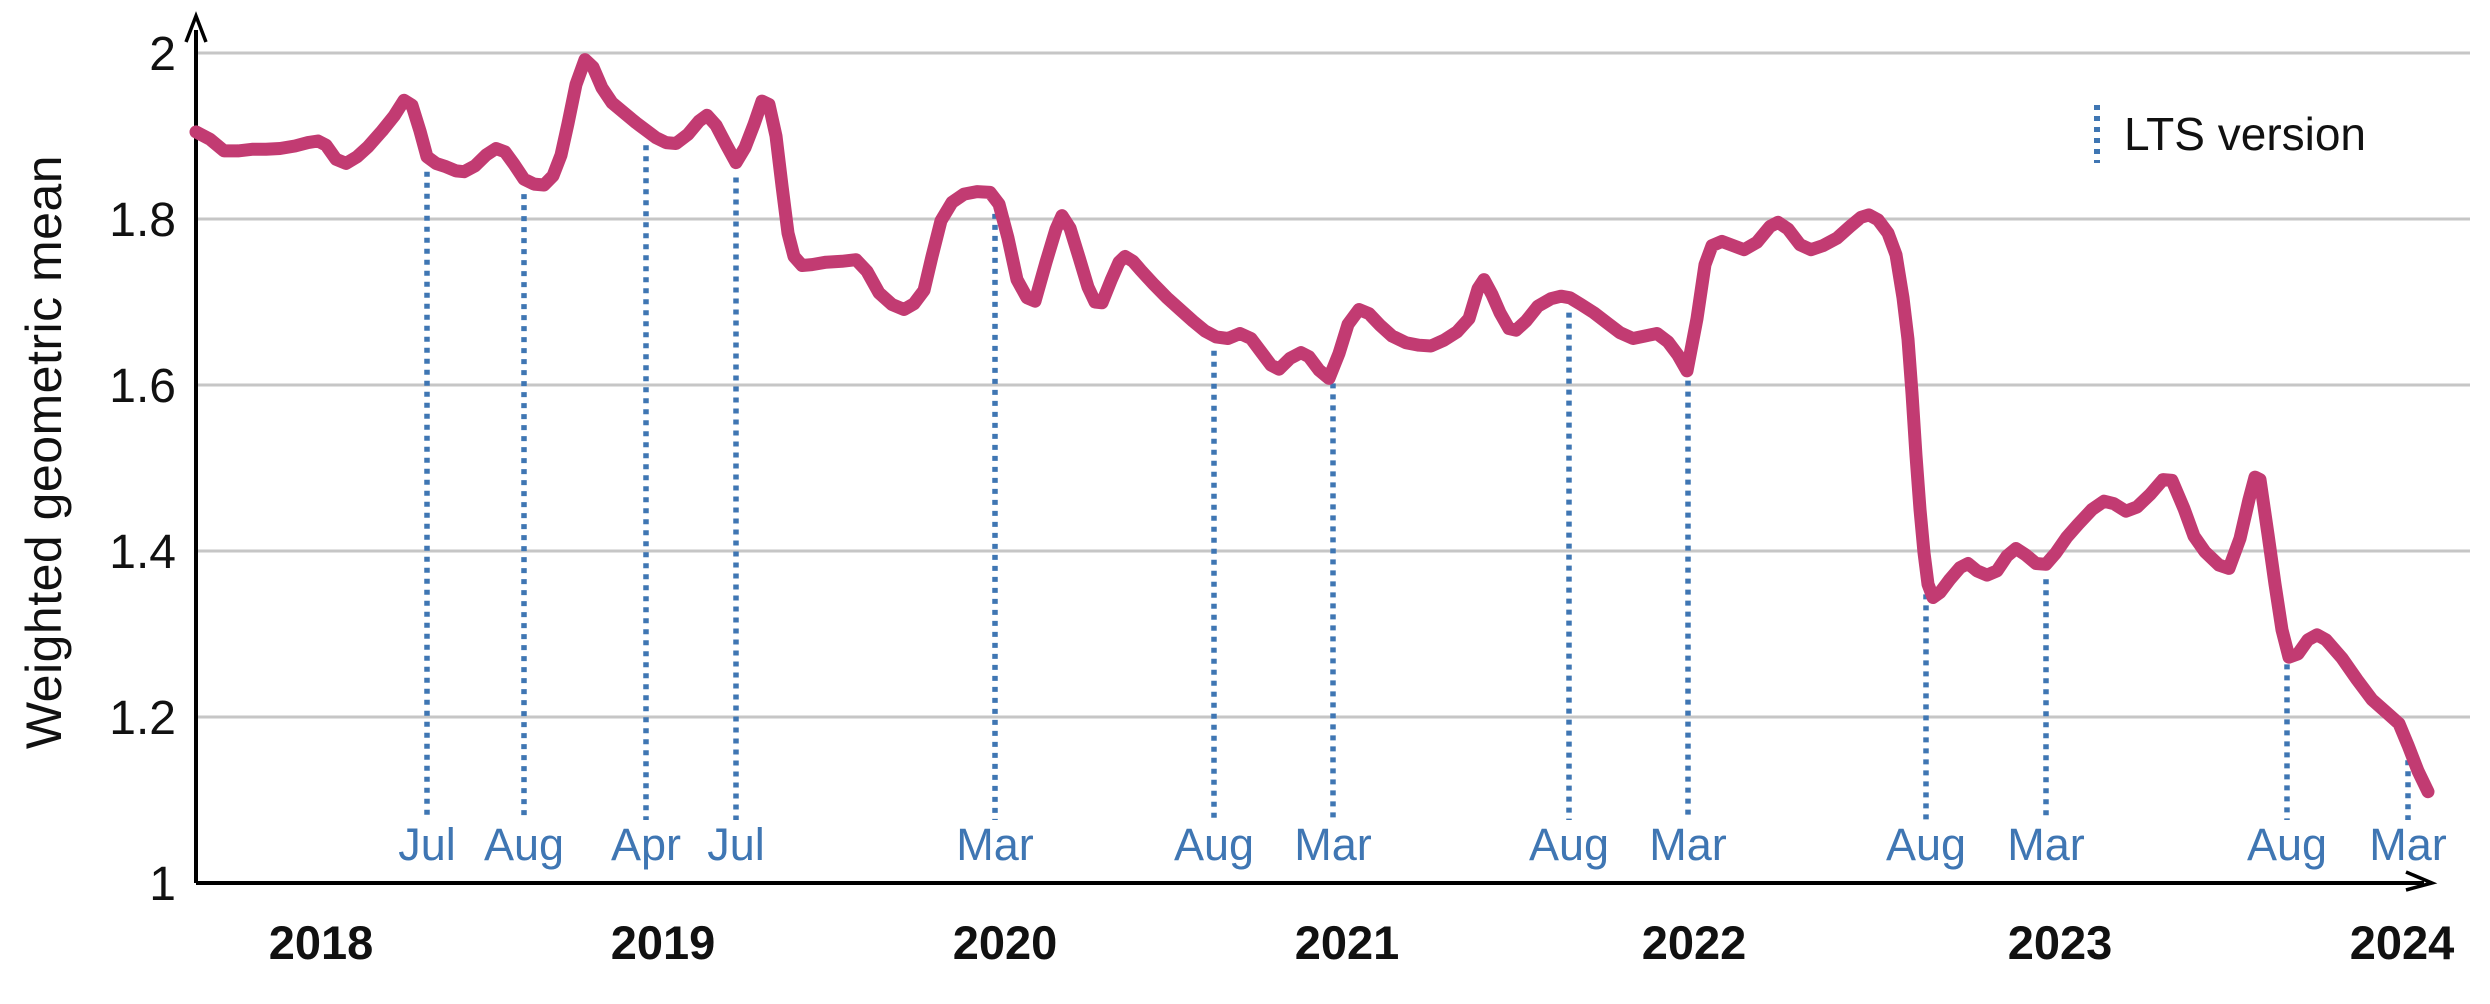  Describe the element at coordinates (2060, 942) in the screenshot. I see `x-year-label: 2023` at that location.